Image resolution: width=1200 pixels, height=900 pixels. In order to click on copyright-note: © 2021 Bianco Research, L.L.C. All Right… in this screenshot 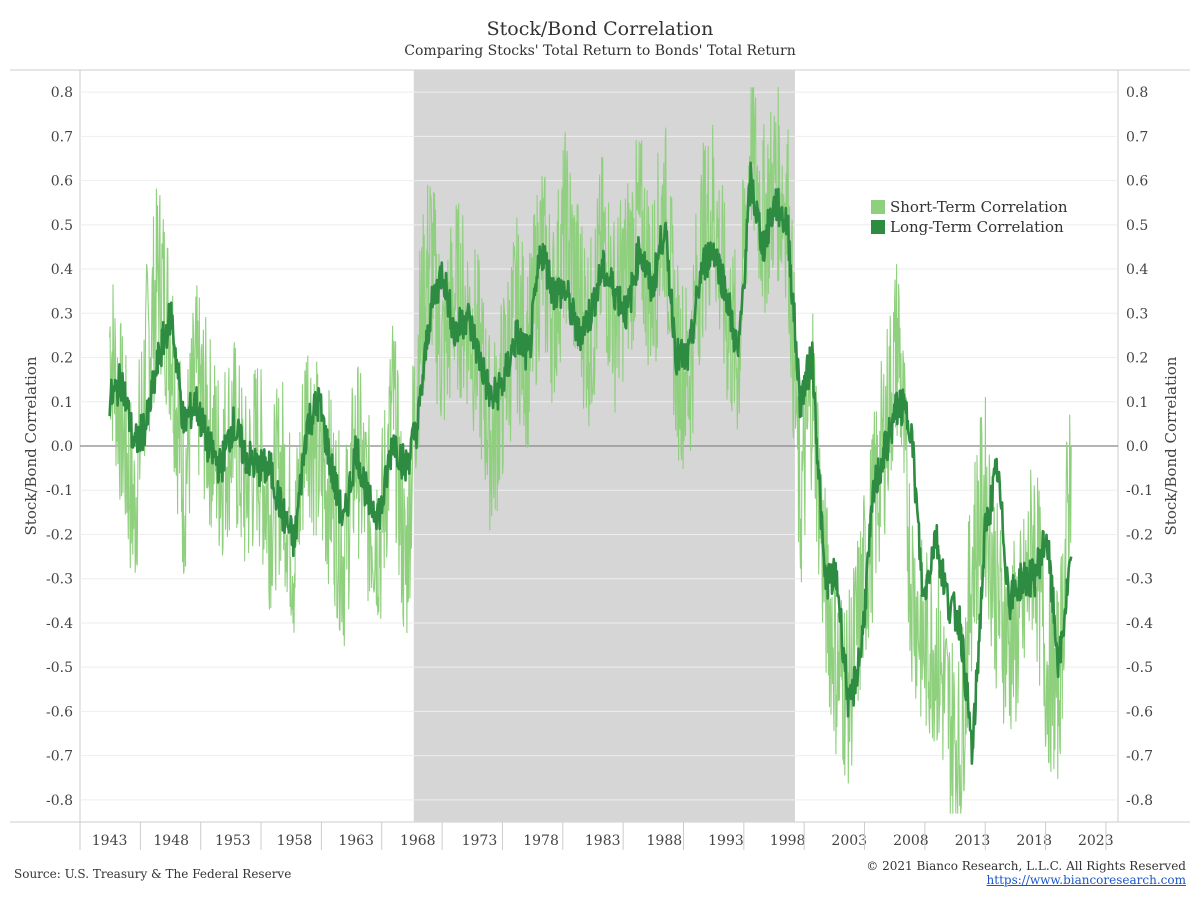, I will do `click(1026, 866)`.